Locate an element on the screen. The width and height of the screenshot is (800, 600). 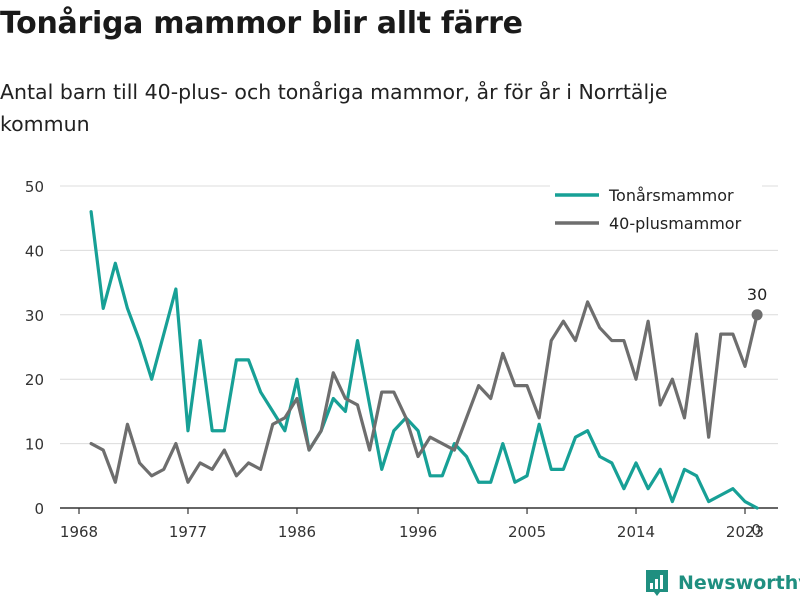
x-tick-label: 1977 is located at coordinates (188, 532).